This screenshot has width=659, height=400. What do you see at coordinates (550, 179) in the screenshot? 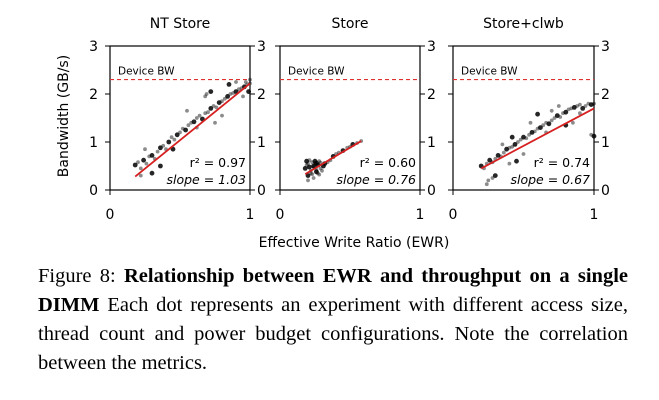
I see `slope-label: slope = 0.67` at bounding box center [550, 179].